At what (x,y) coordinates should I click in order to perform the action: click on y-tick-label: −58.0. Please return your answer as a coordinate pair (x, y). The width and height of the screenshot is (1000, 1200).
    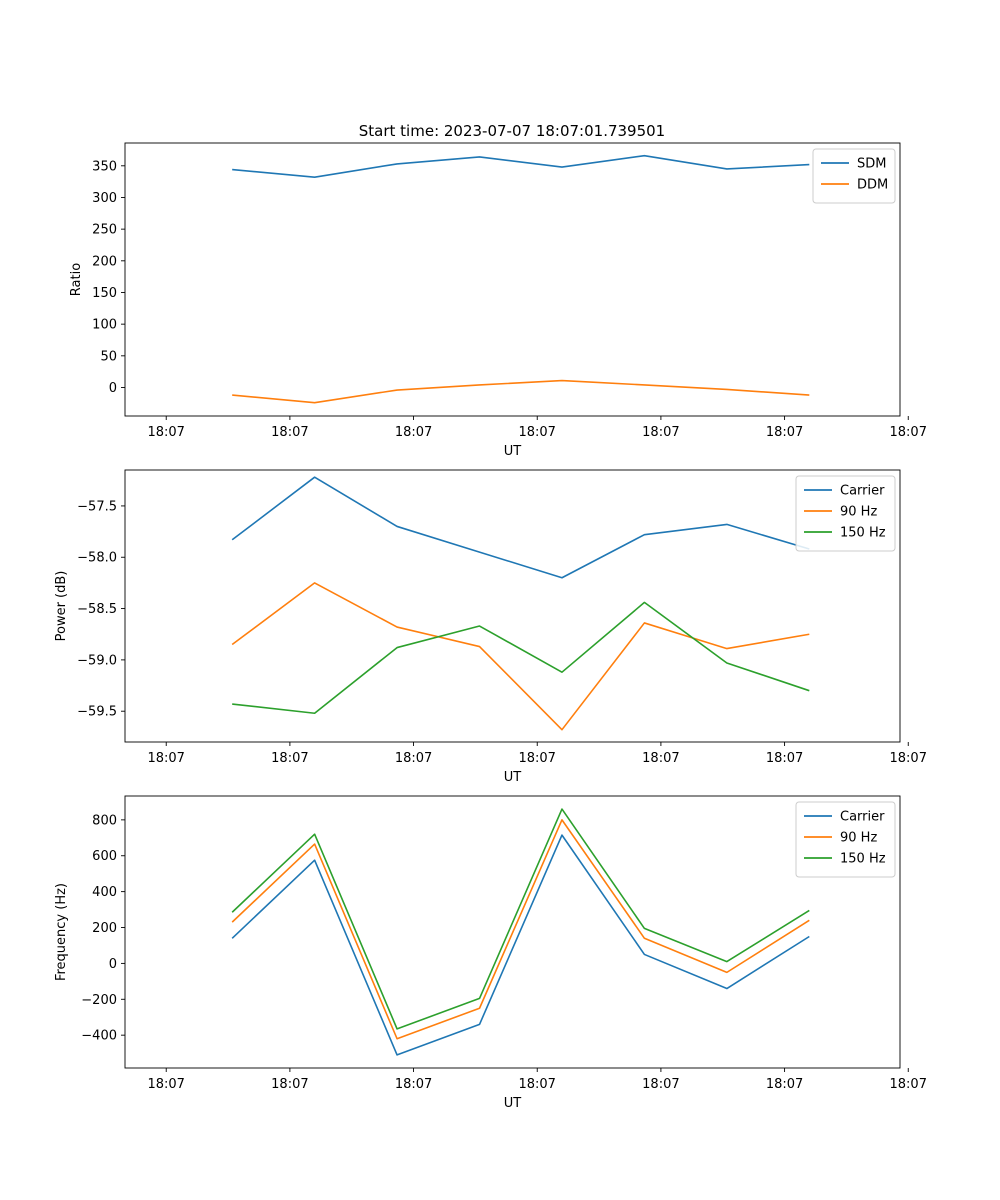
    Looking at the image, I should click on (97, 558).